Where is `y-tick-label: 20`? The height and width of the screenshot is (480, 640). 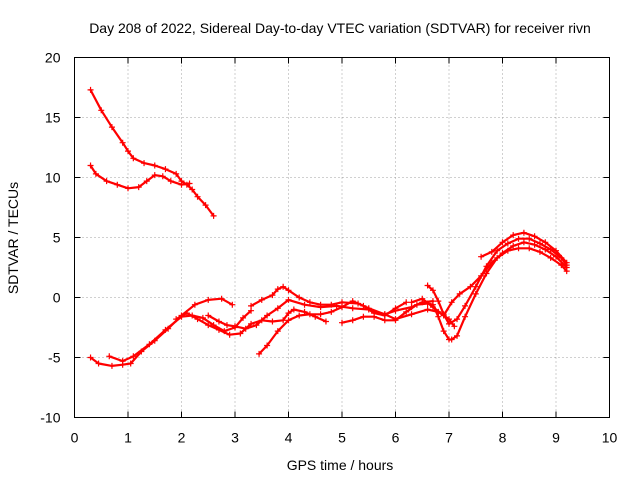 y-tick-label: 20 is located at coordinates (53, 58).